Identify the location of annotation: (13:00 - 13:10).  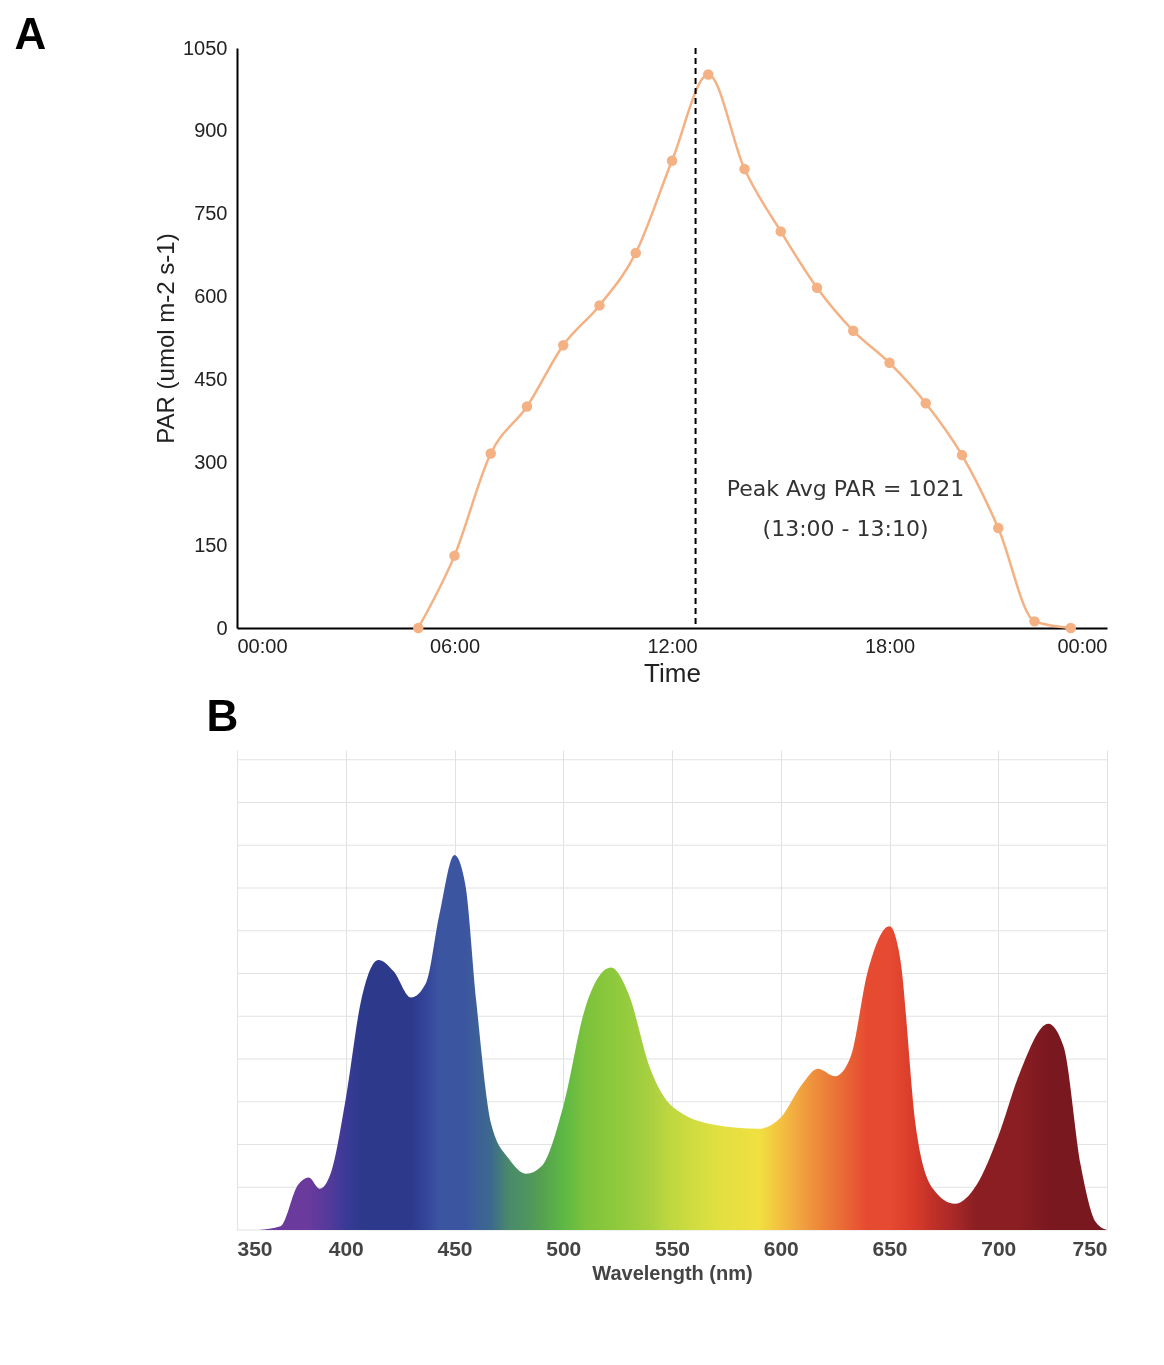
(845, 528).